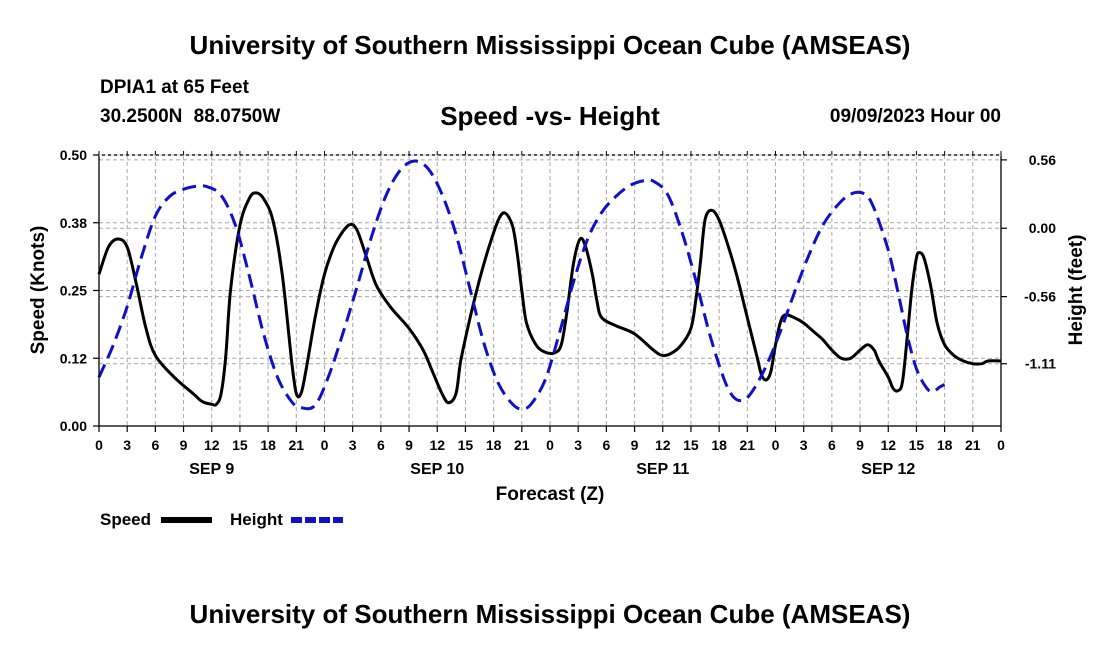 Image resolution: width=1100 pixels, height=650 pixels. What do you see at coordinates (1042, 228) in the screenshot?
I see `y-tick-label-right: 0.00` at bounding box center [1042, 228].